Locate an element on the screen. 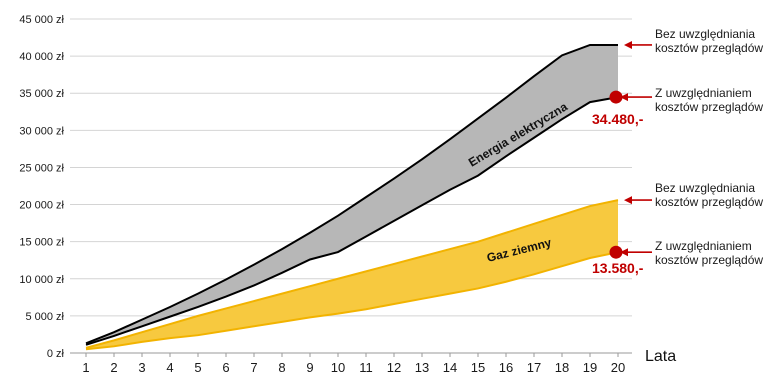 This screenshot has width=784, height=376. end-value-label: 13.580,- is located at coordinates (618, 268).